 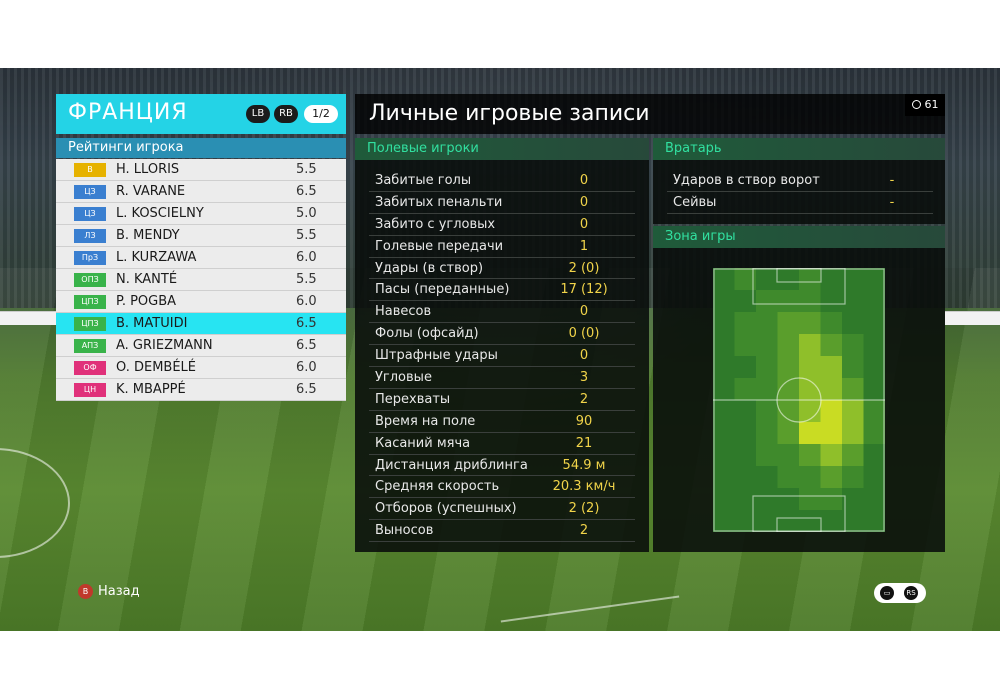 I want to click on stat-value: 21, so click(x=584, y=443).